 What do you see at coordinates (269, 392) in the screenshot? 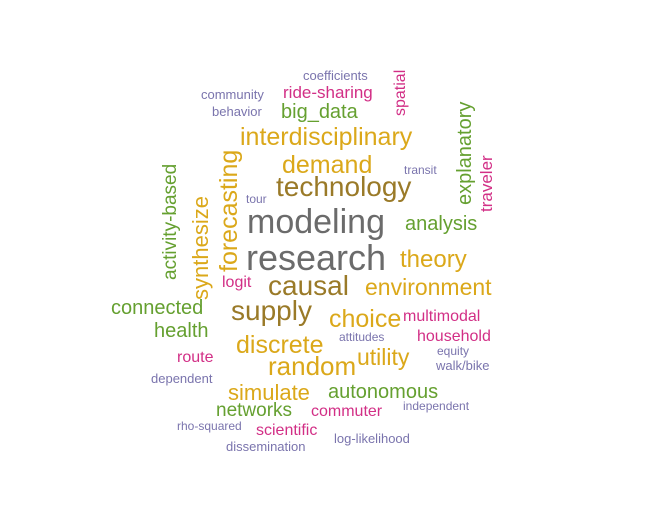
I see `word-simulate: simulate` at bounding box center [269, 392].